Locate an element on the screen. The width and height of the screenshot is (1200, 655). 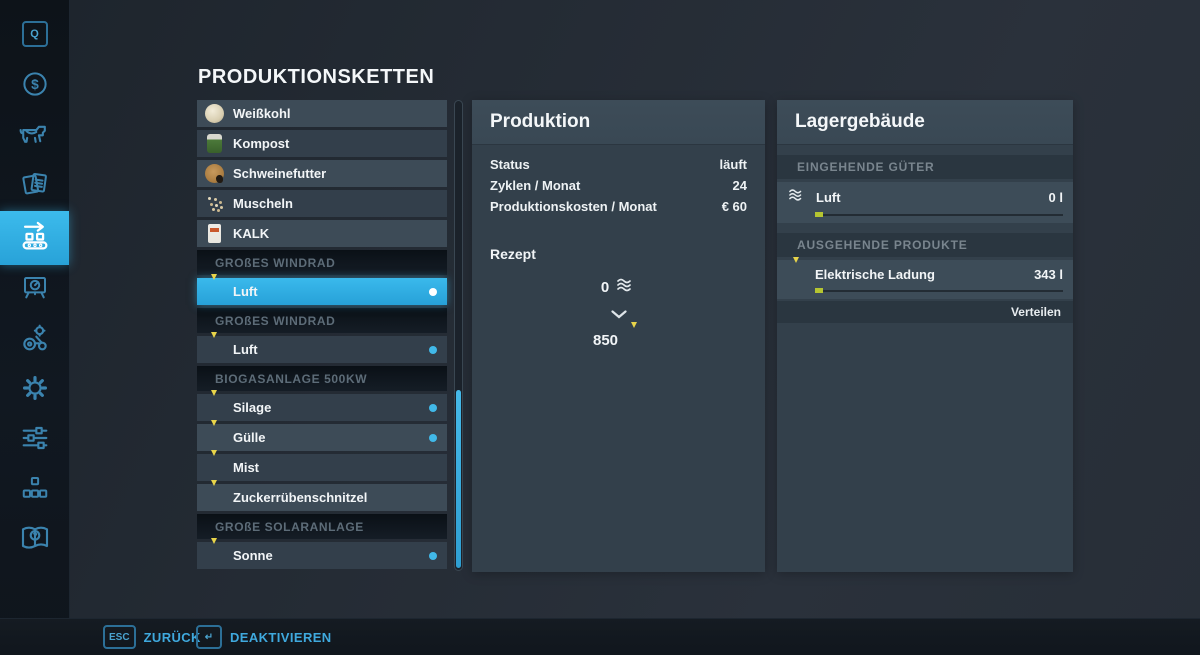
list-scrollbar is located at coordinates (458, 335).